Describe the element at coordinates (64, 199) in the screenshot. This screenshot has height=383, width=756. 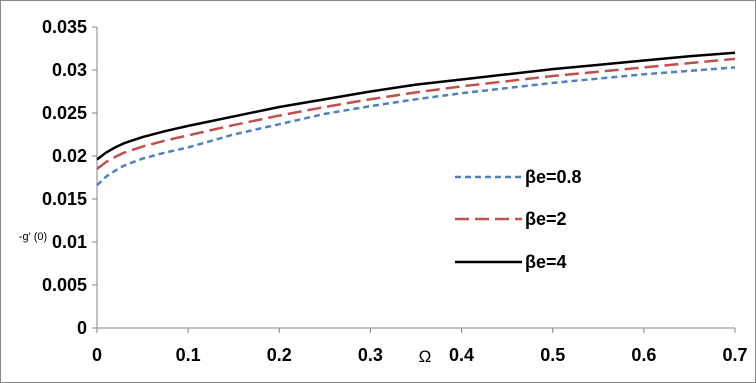
I see `y-tick-label: 0.015` at that location.